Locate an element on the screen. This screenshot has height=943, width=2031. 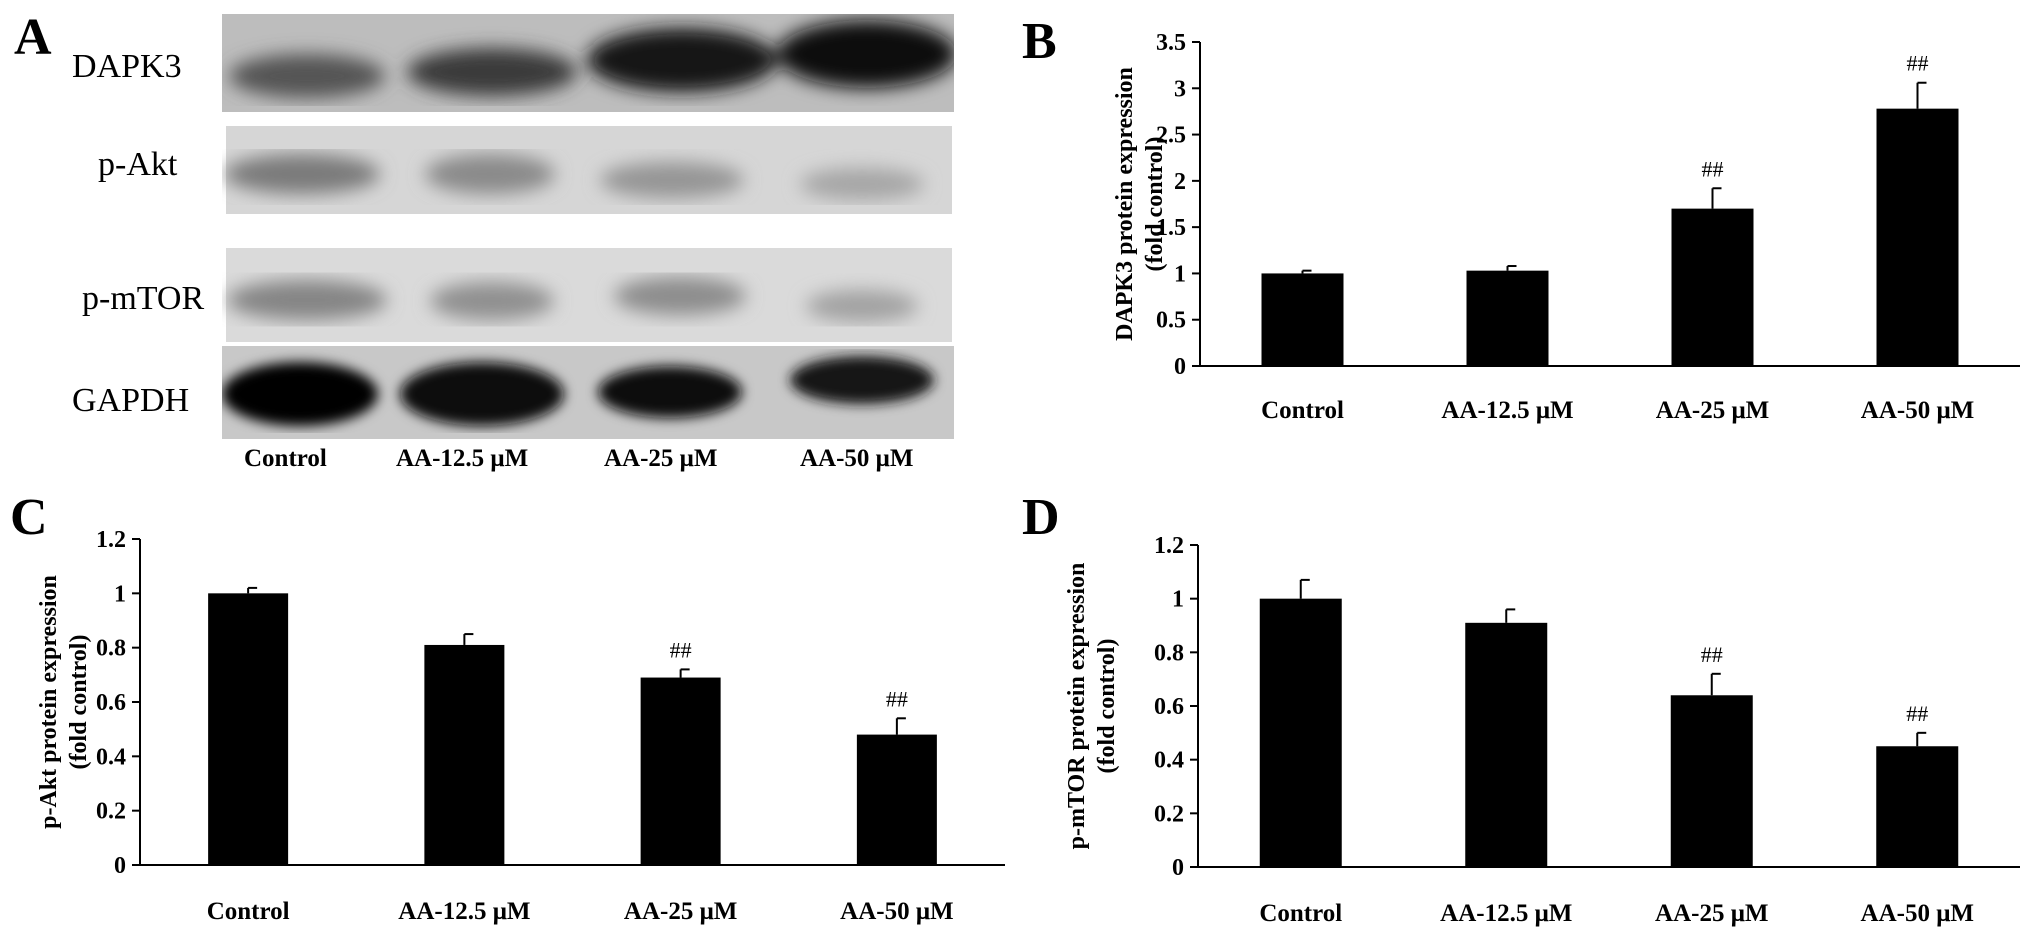
panel-a-letter: A is located at coordinates (33, 37).